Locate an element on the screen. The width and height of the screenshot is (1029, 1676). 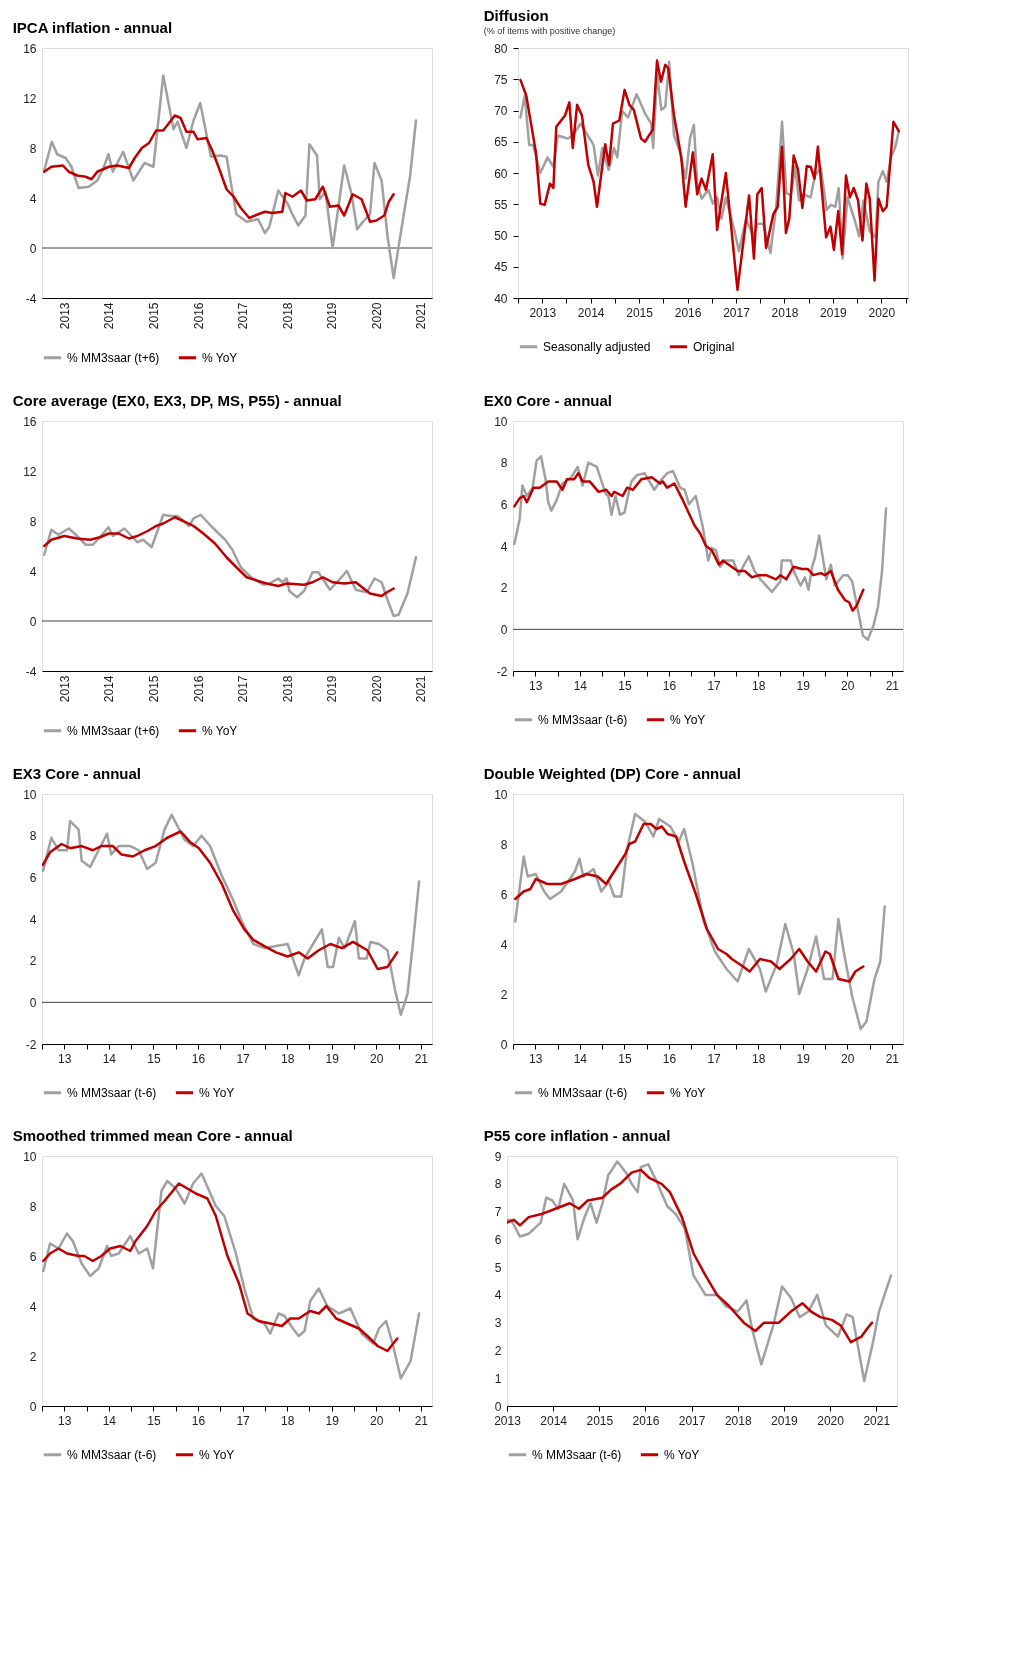
y-tick-label: 65 is located at coordinates (501, 142).